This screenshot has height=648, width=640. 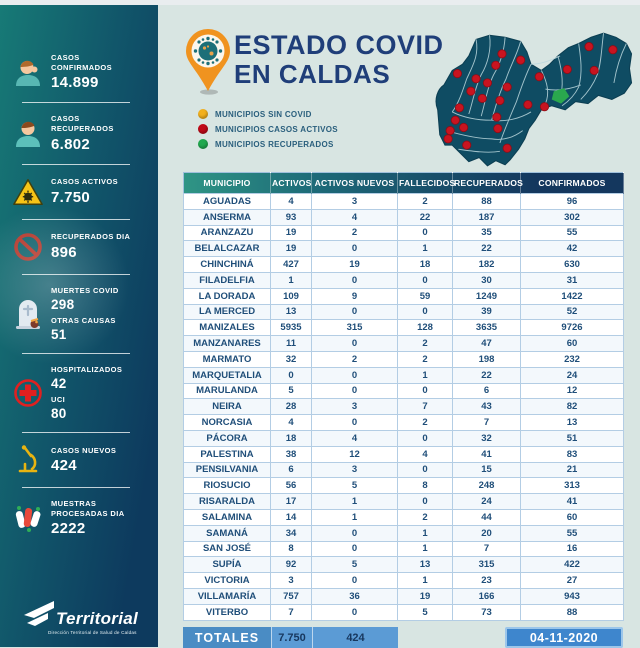 What do you see at coordinates (572, 249) in the screenshot?
I see `table-cell: 42` at bounding box center [572, 249].